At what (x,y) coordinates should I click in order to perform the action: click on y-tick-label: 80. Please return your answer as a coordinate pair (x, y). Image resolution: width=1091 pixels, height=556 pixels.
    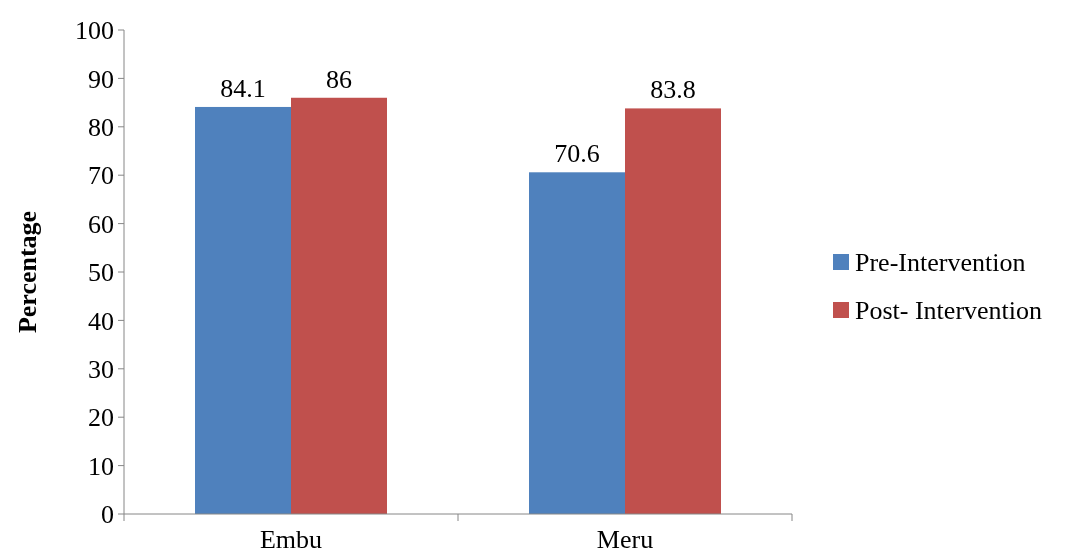
    Looking at the image, I should click on (101, 127).